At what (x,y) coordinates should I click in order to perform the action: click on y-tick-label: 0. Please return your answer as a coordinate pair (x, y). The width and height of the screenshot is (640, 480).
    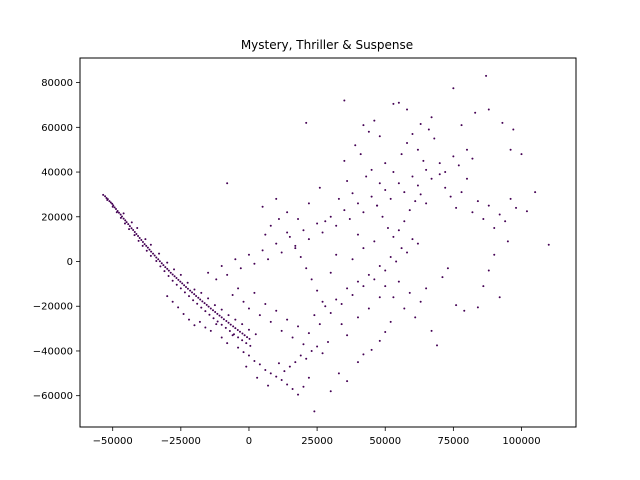
    Looking at the image, I should click on (70, 262).